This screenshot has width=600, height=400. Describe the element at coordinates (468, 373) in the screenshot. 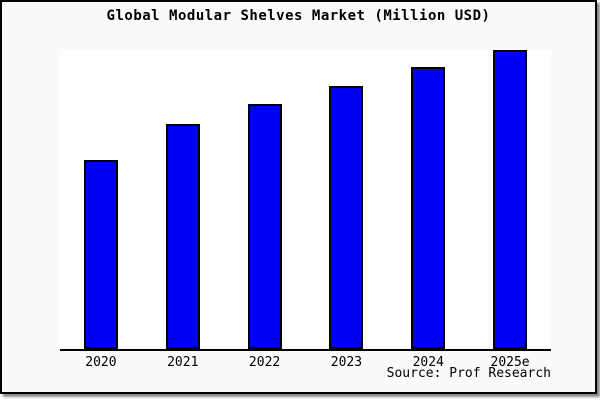

I see `source-credit: Source: Prof Research` at that location.